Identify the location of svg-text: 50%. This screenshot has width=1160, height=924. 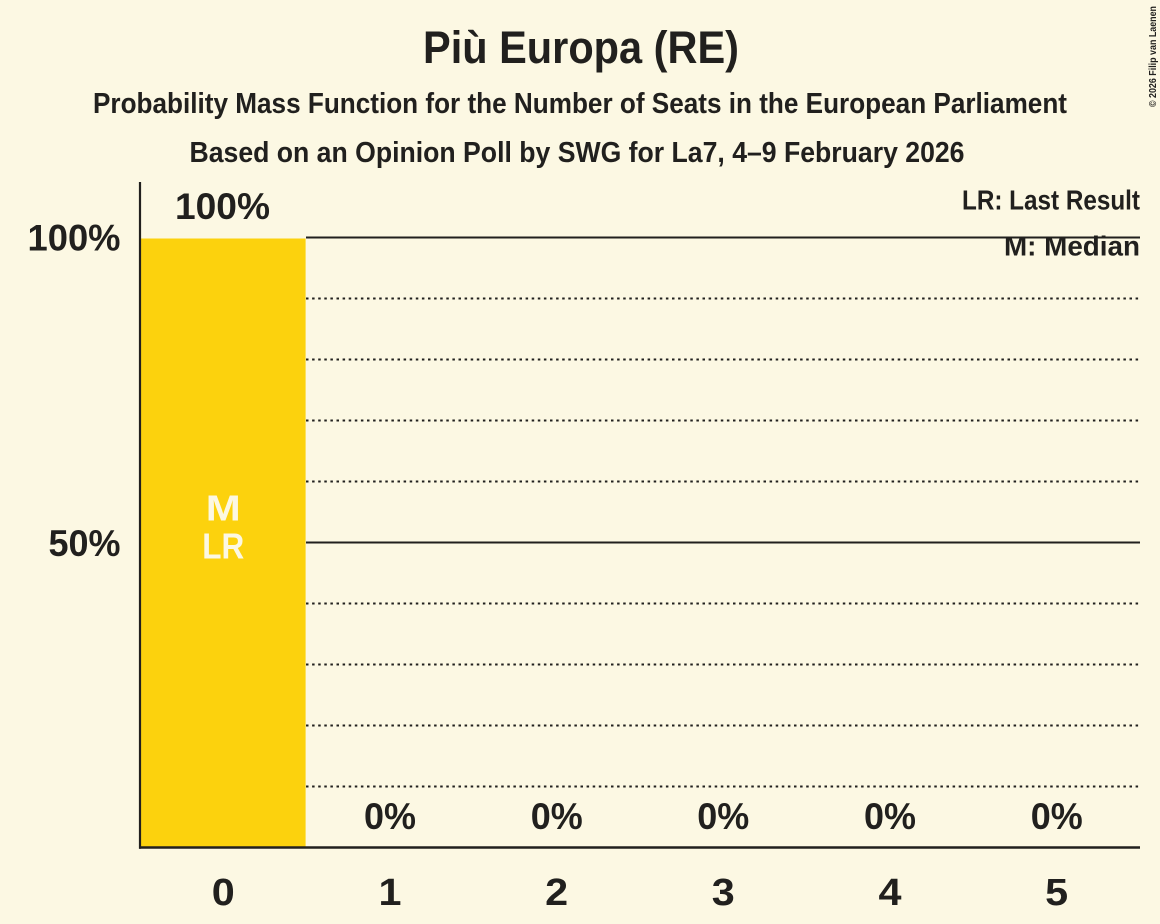
(85, 543).